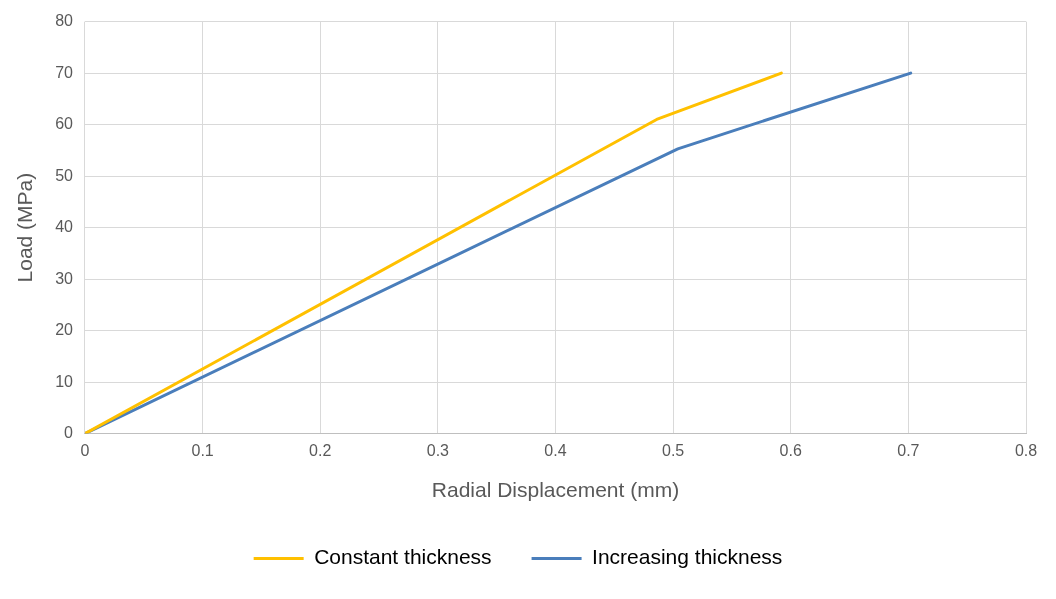  I want to click on x-tick-label: 0.7, so click(908, 450).